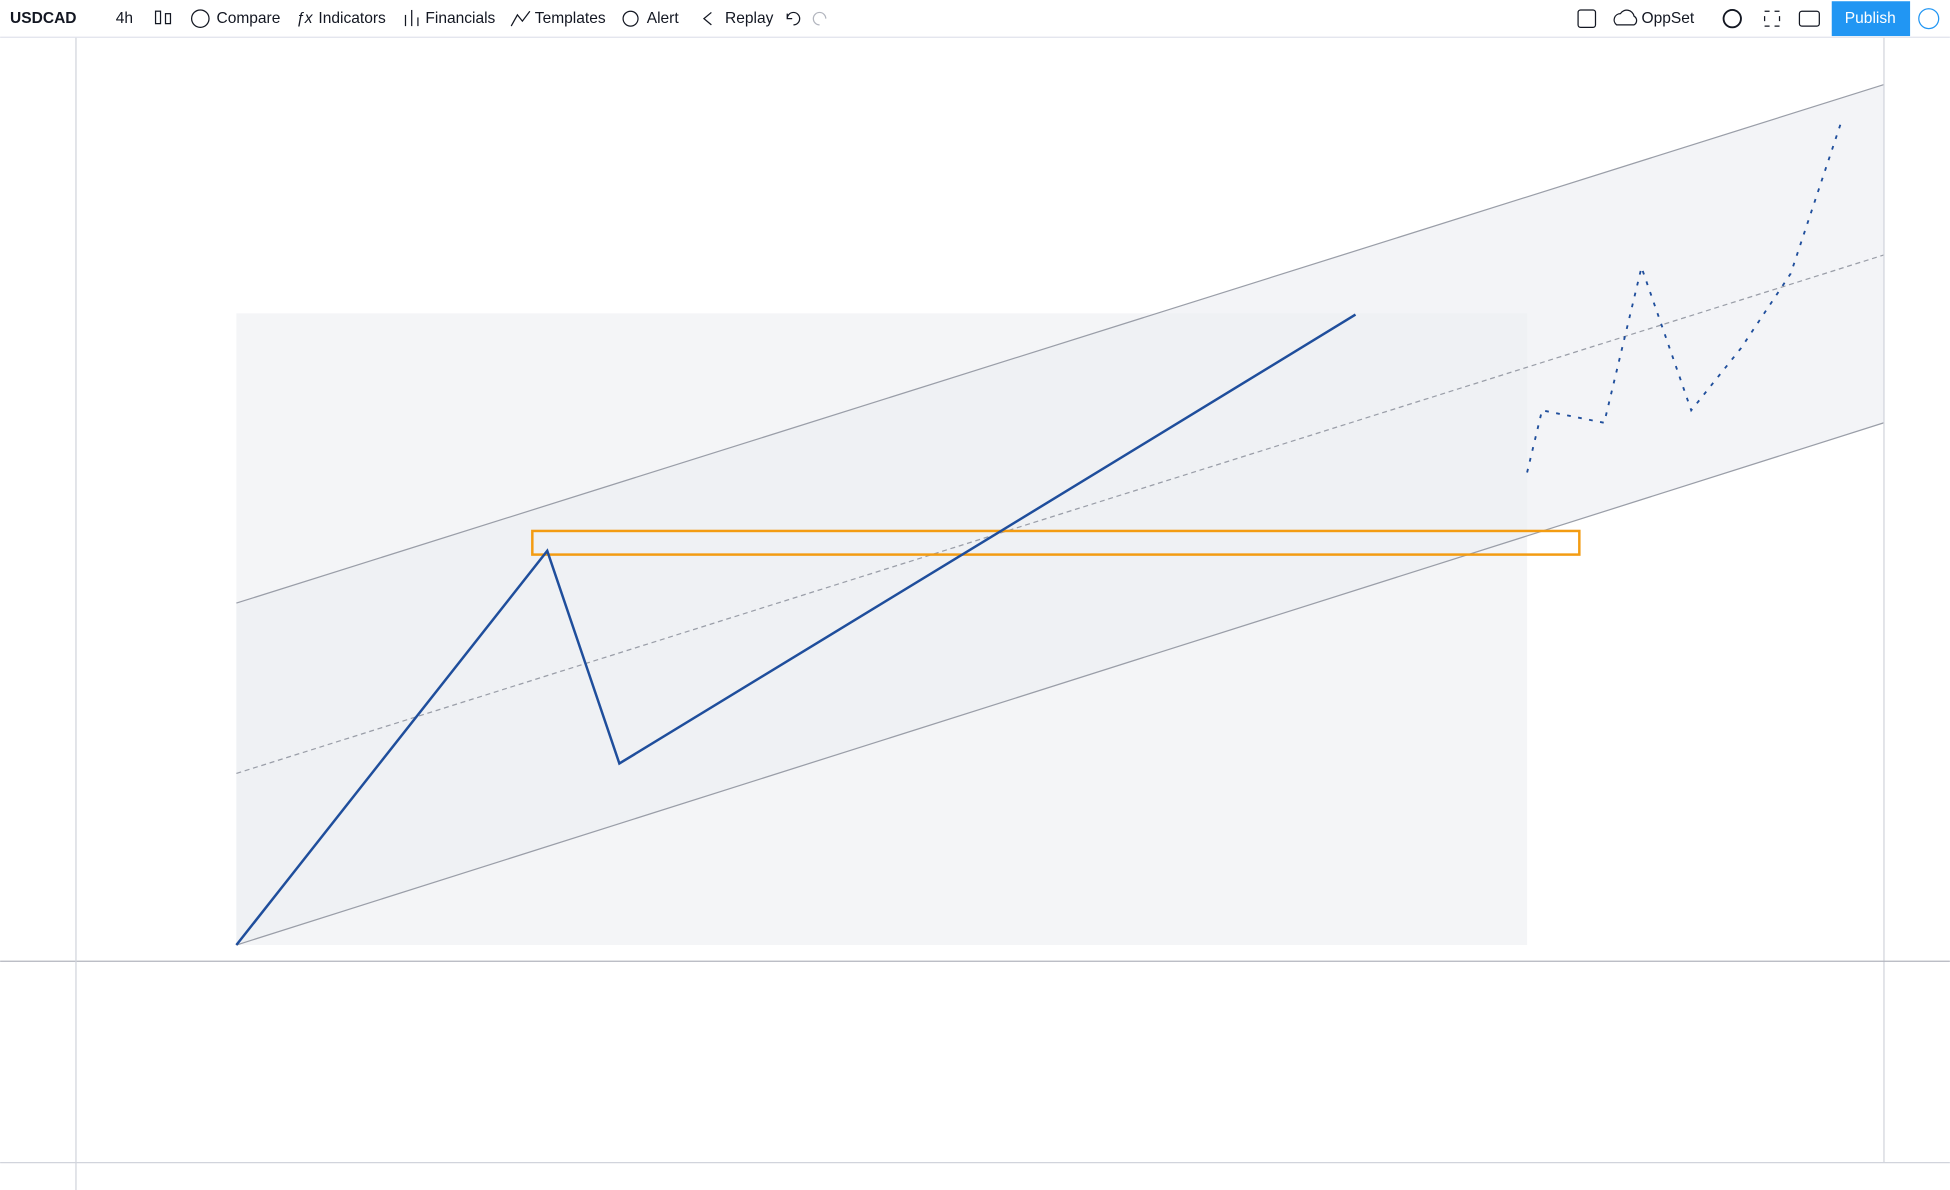  What do you see at coordinates (1667, 18) in the screenshot?
I see `layout-name: OppSet` at bounding box center [1667, 18].